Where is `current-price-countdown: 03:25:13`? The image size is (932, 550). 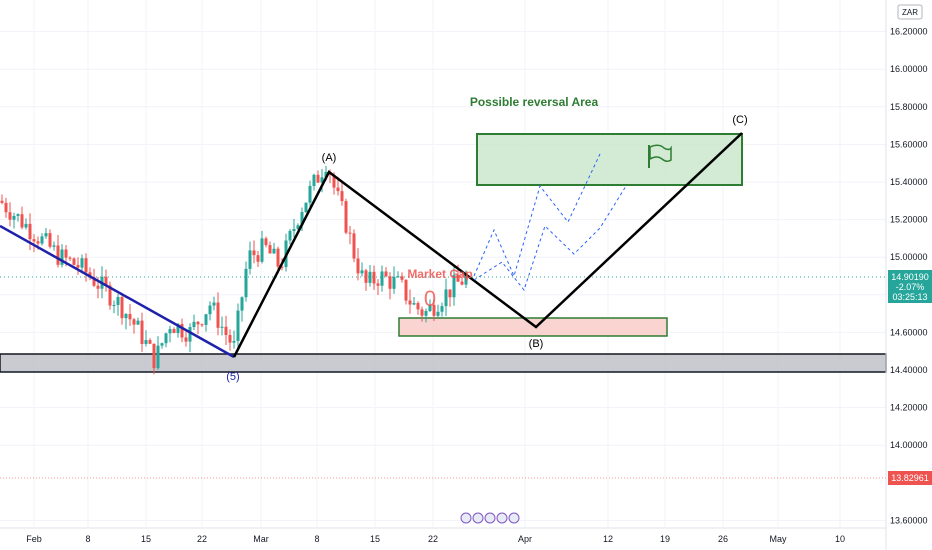 current-price-countdown: 03:25:13 is located at coordinates (909, 297).